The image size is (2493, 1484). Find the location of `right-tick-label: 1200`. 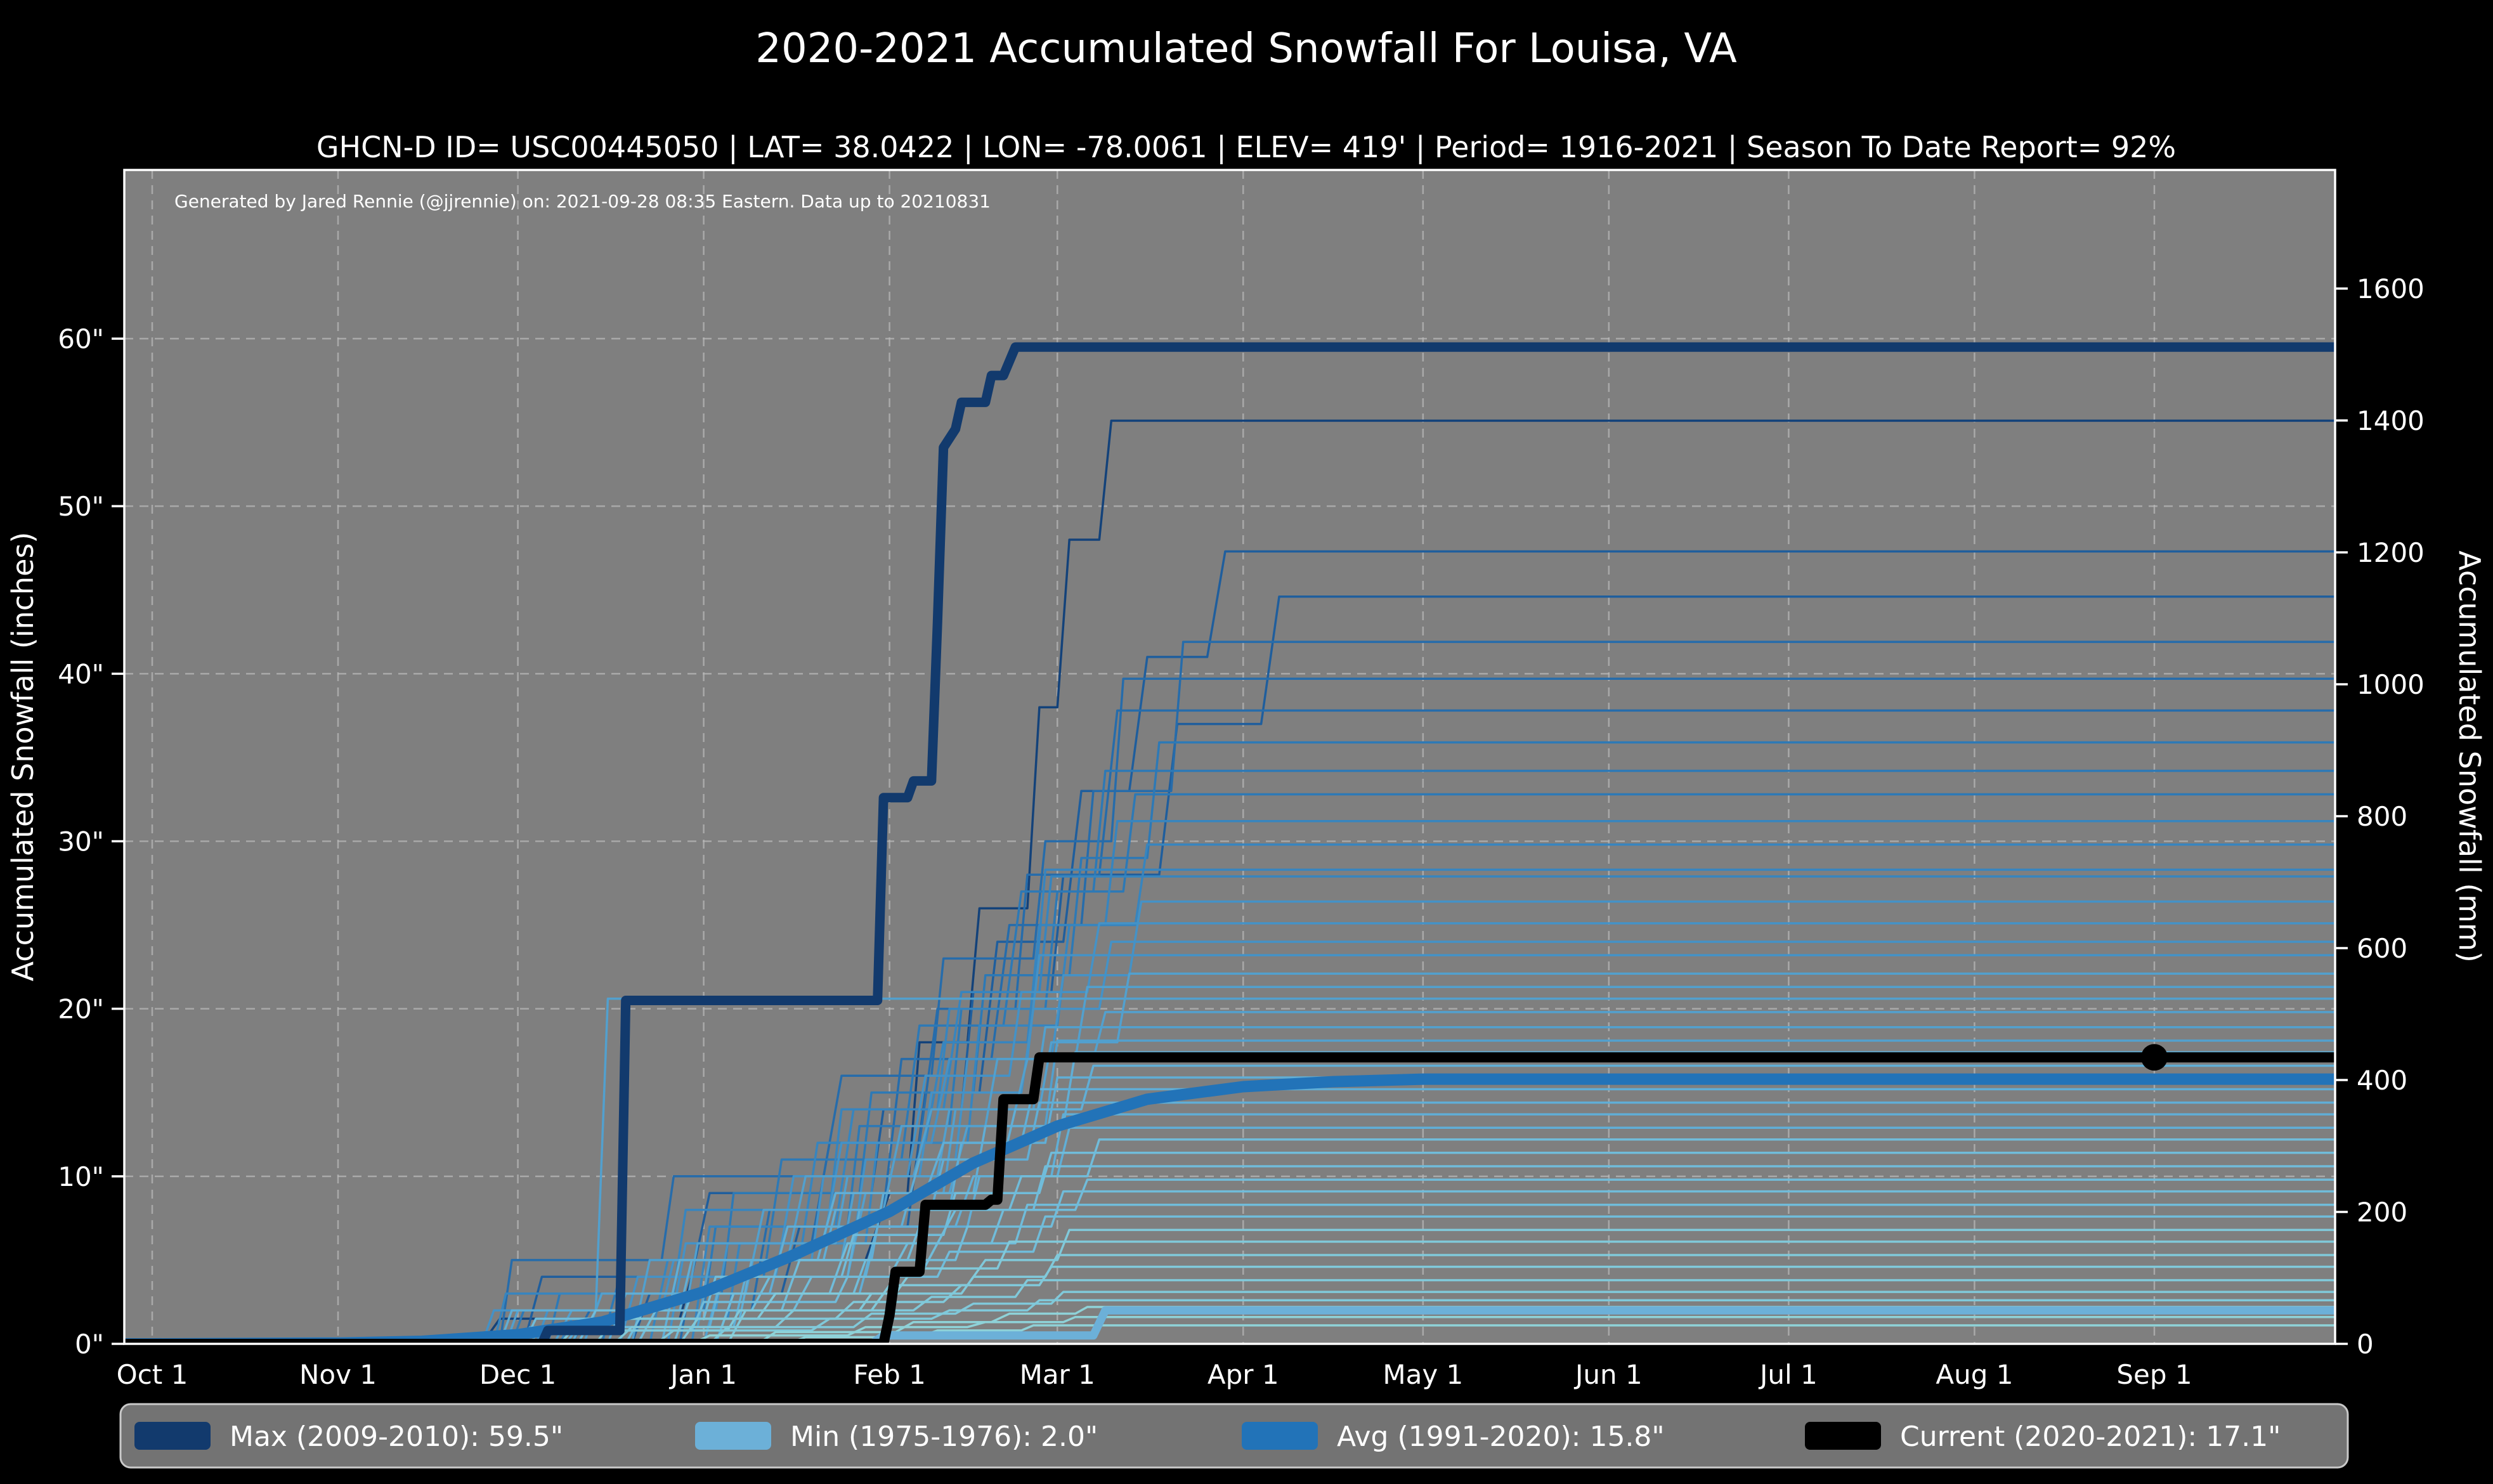

right-tick-label: 1200 is located at coordinates (2391, 552).